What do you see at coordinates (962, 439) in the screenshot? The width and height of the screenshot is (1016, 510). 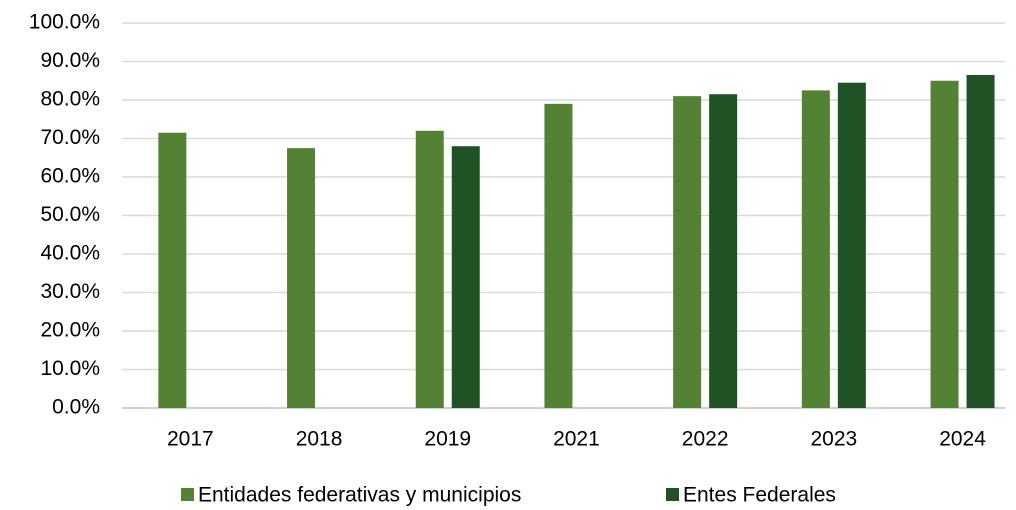 I see `x-tick-label: 2024` at bounding box center [962, 439].